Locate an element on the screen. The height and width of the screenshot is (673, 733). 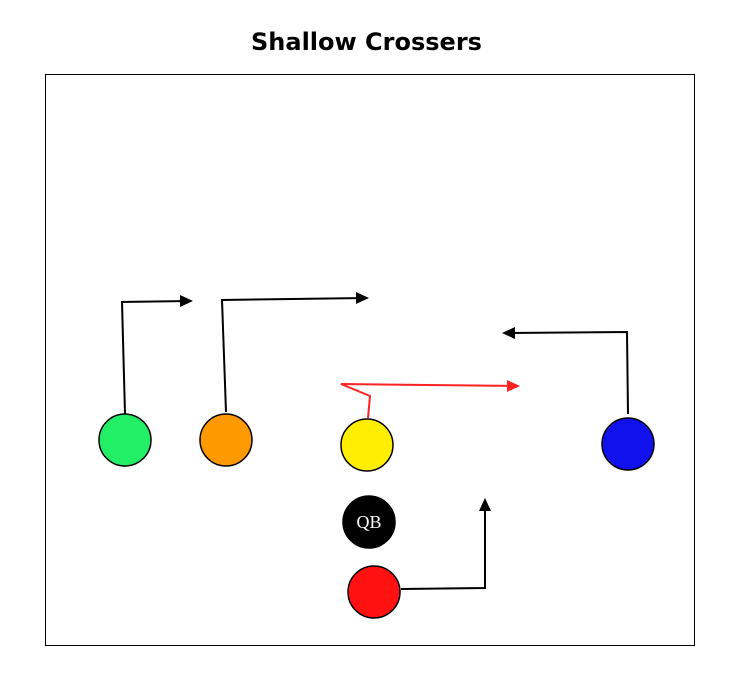
quarterback-label: QB is located at coordinates (368, 522).